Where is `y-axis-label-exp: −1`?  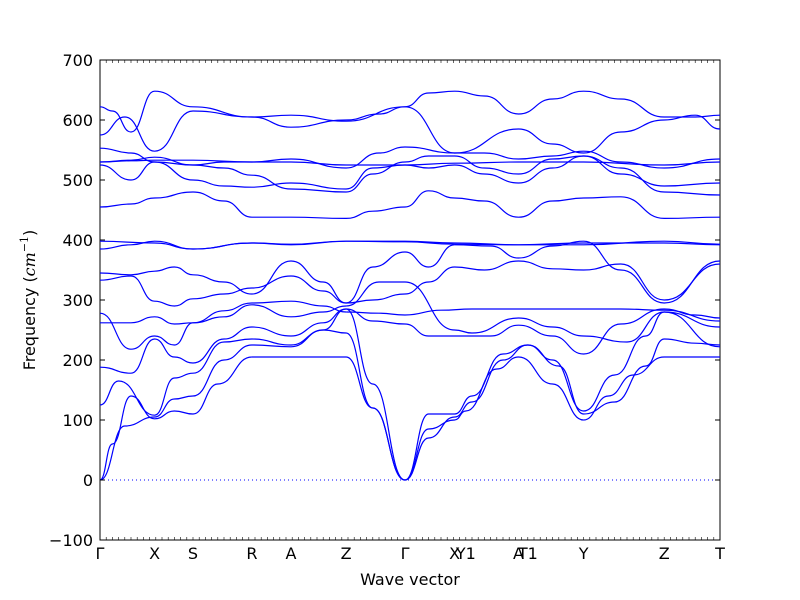
y-axis-label-exp: −1 is located at coordinates (24, 244).